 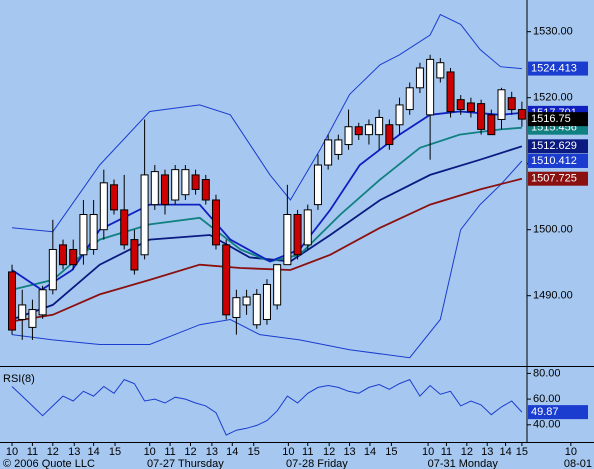 What do you see at coordinates (554, 179) in the screenshot?
I see `value-label: 1507.725` at bounding box center [554, 179].